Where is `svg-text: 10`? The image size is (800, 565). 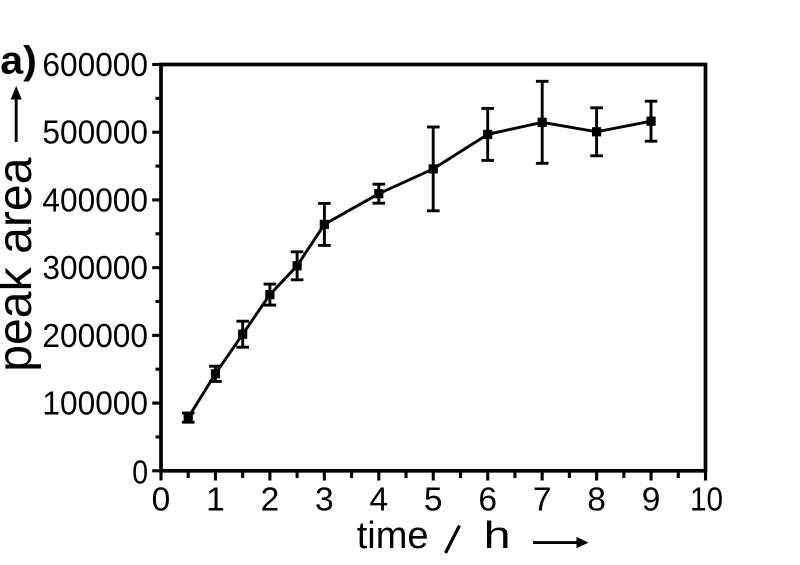 svg-text: 10 is located at coordinates (706, 500).